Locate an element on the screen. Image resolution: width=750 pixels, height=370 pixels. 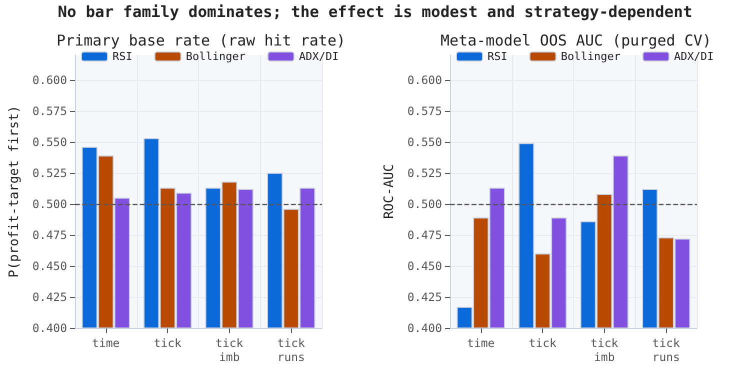
text: No bar family dominates; the effect is modest and strategy-dependent is located at coordinates (375, 12).